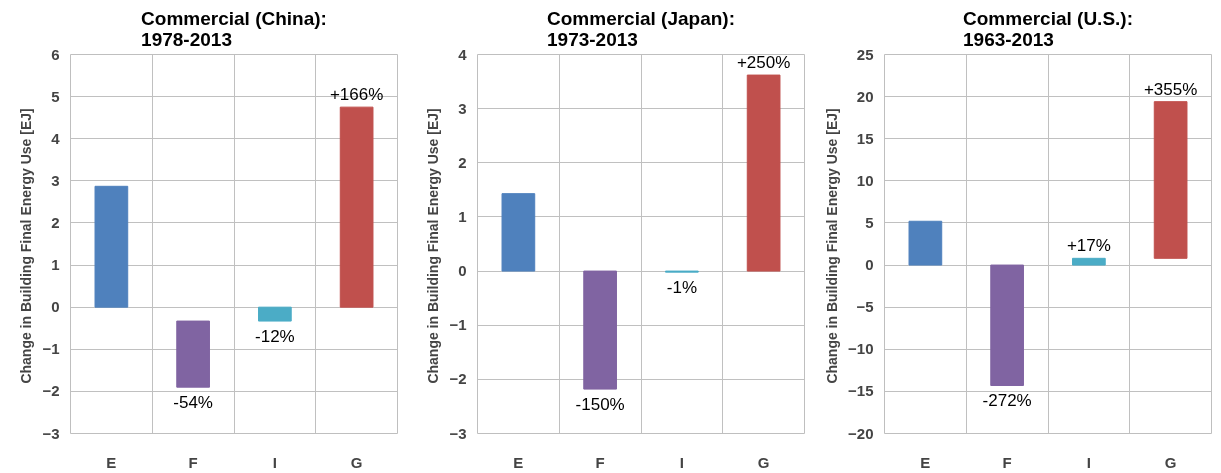 This screenshot has height=473, width=1221. I want to click on chart-title: Commercial (U.S.): 1963-2013, so click(1048, 28).